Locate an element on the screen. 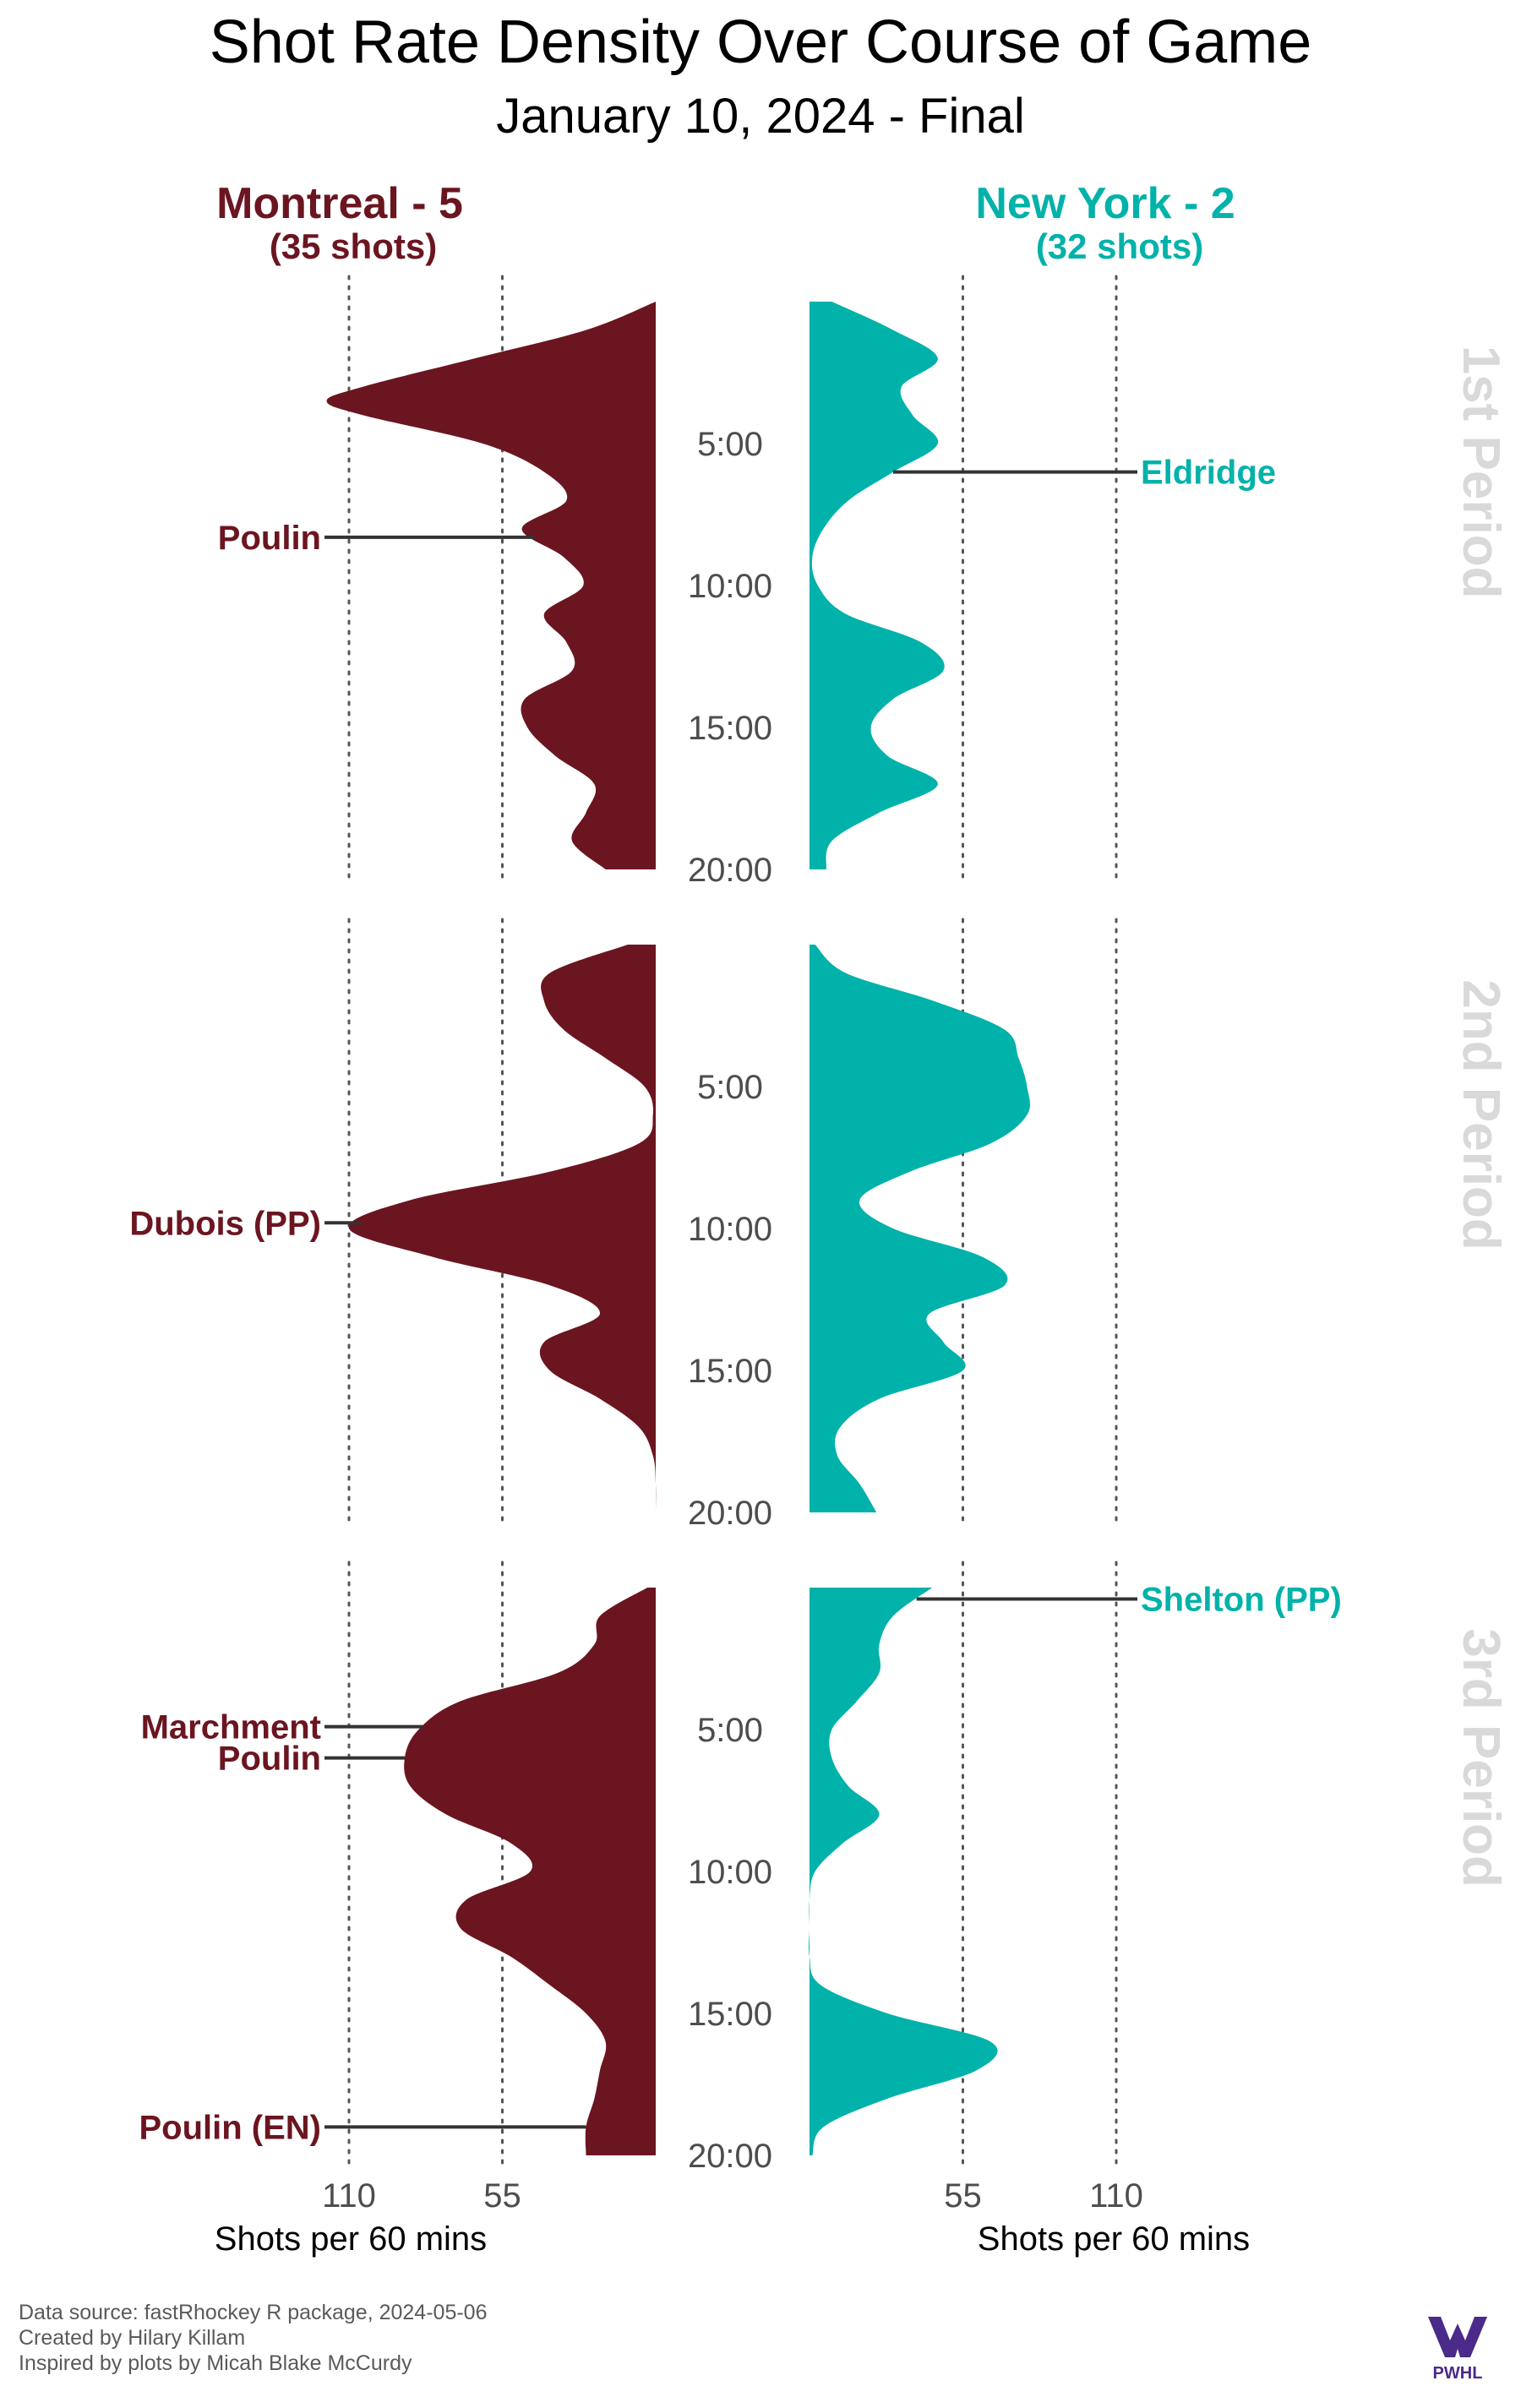 This screenshot has height=2408, width=1521. home-x-axis-title: Shots per 60 mins is located at coordinates (351, 2239).